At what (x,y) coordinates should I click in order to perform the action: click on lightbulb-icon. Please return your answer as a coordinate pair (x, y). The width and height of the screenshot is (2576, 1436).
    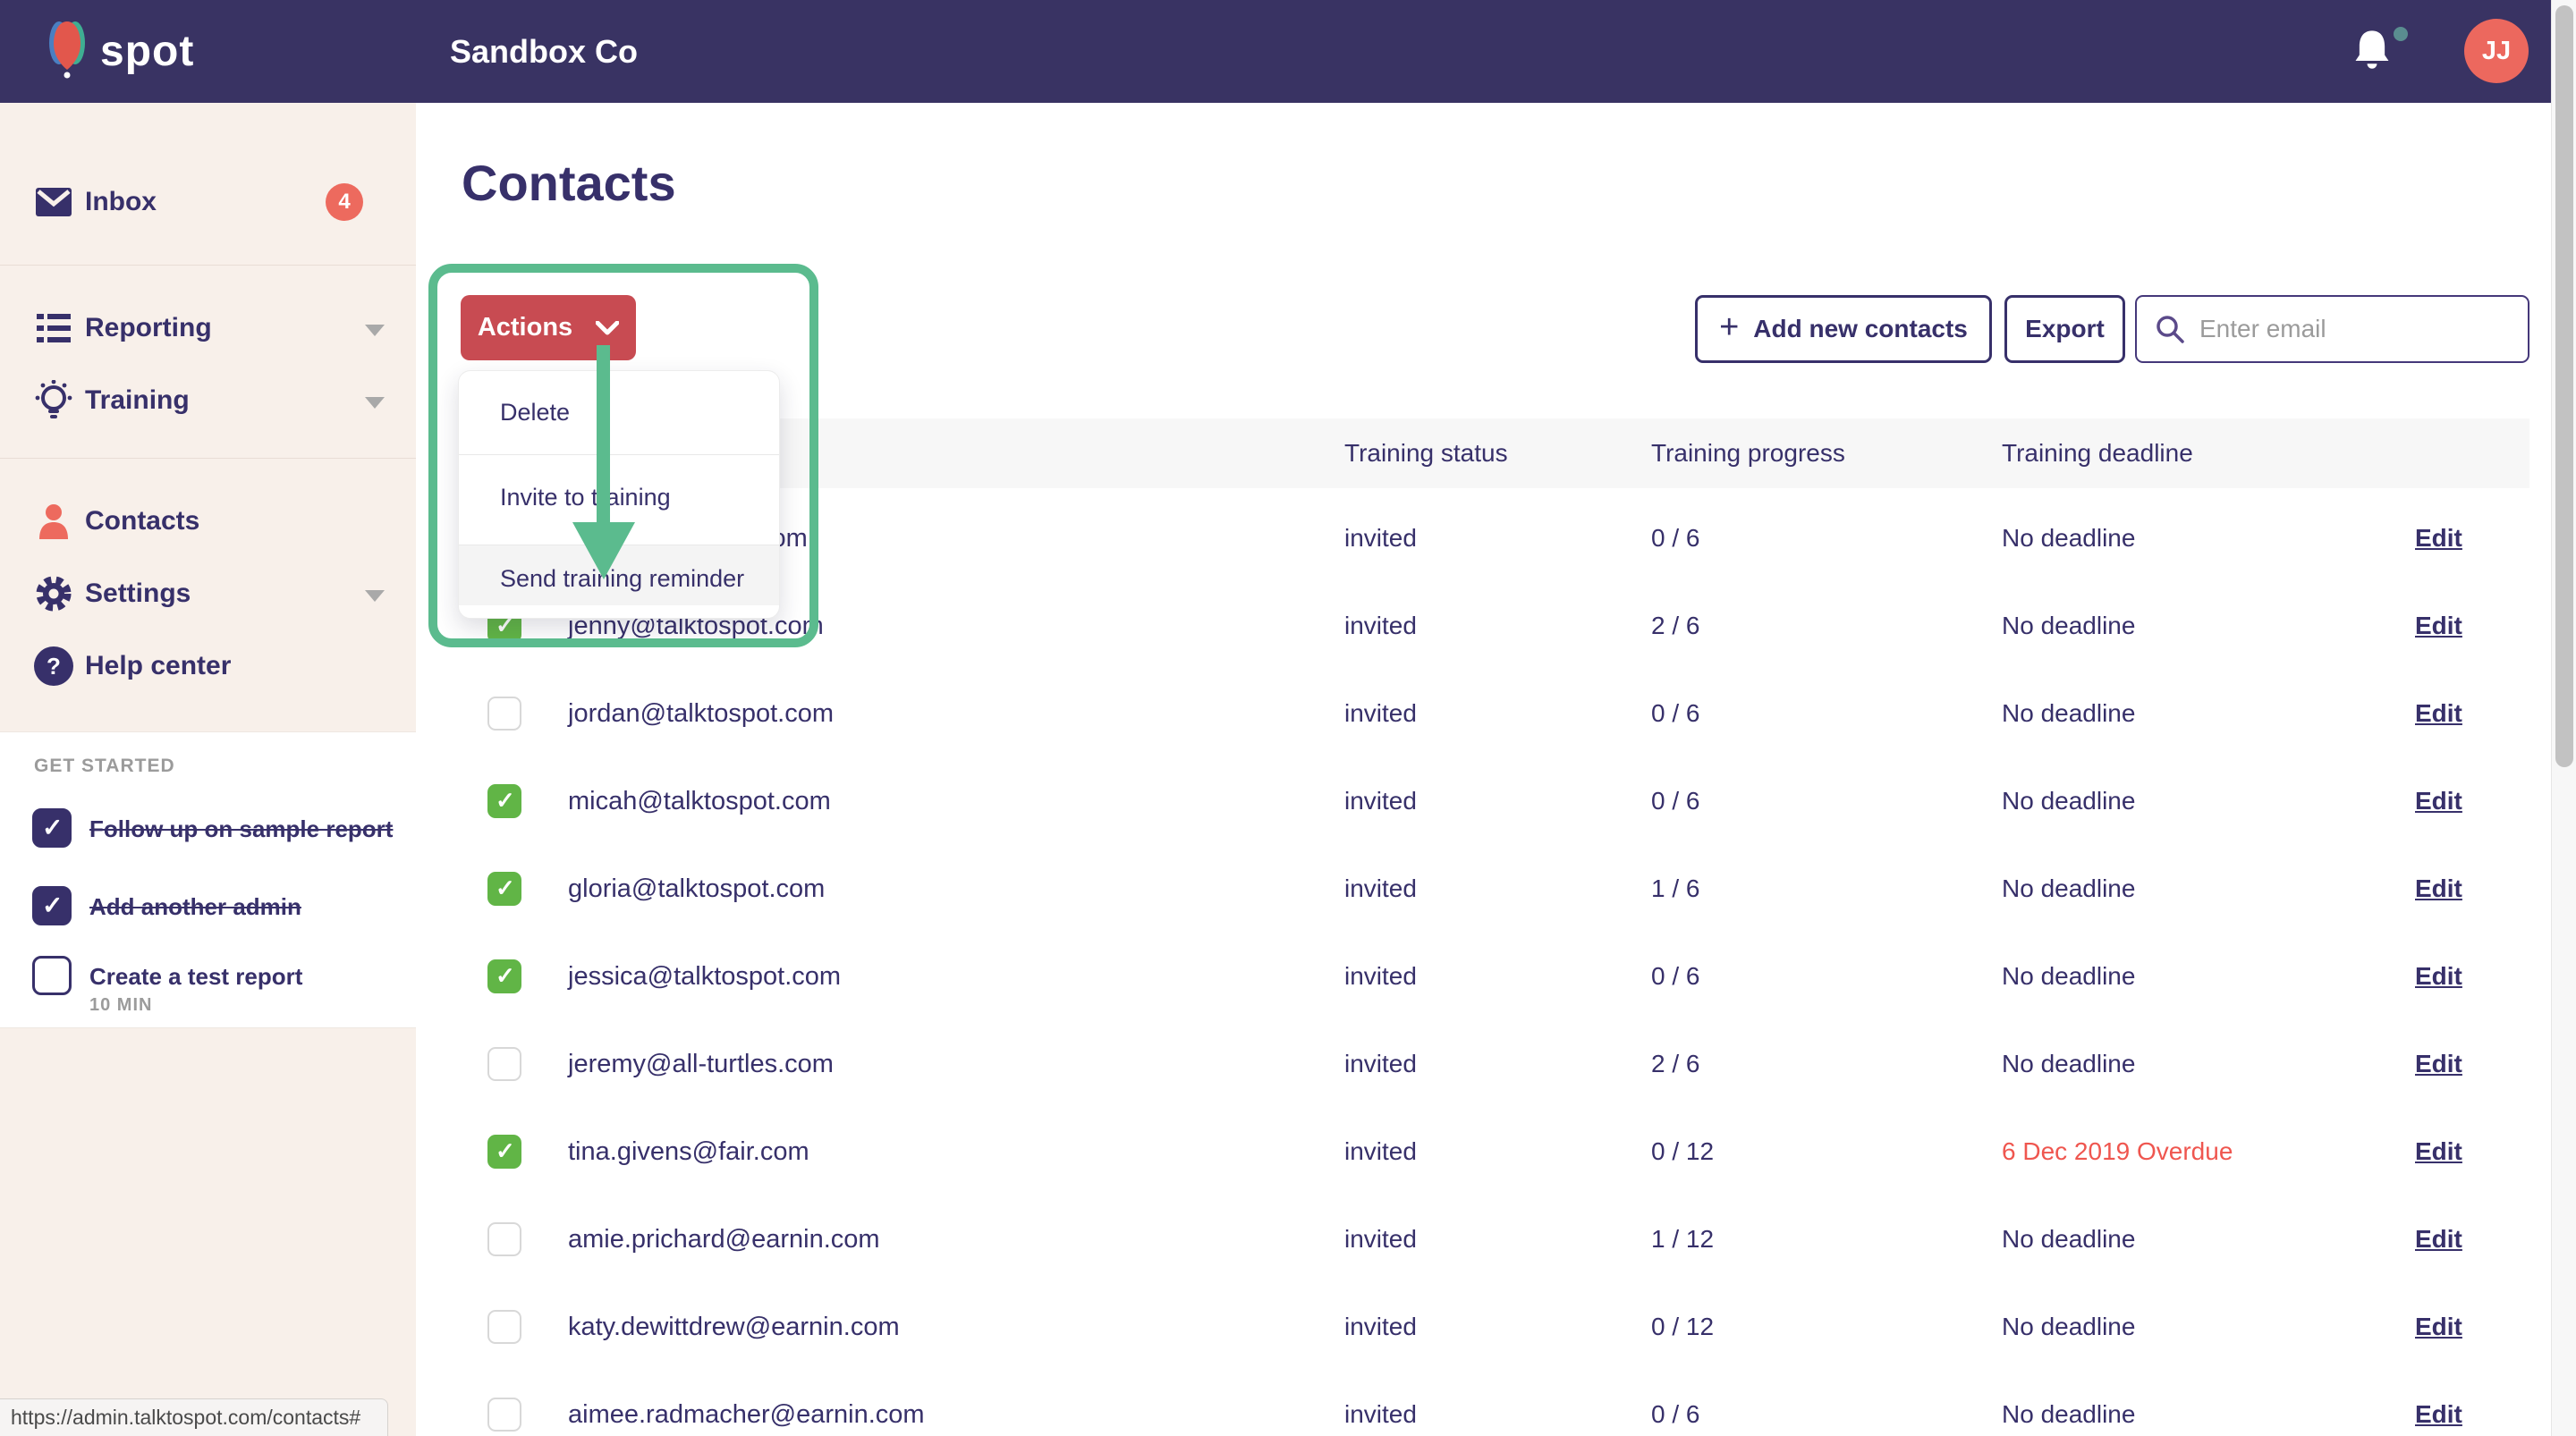
    Looking at the image, I should click on (53, 400).